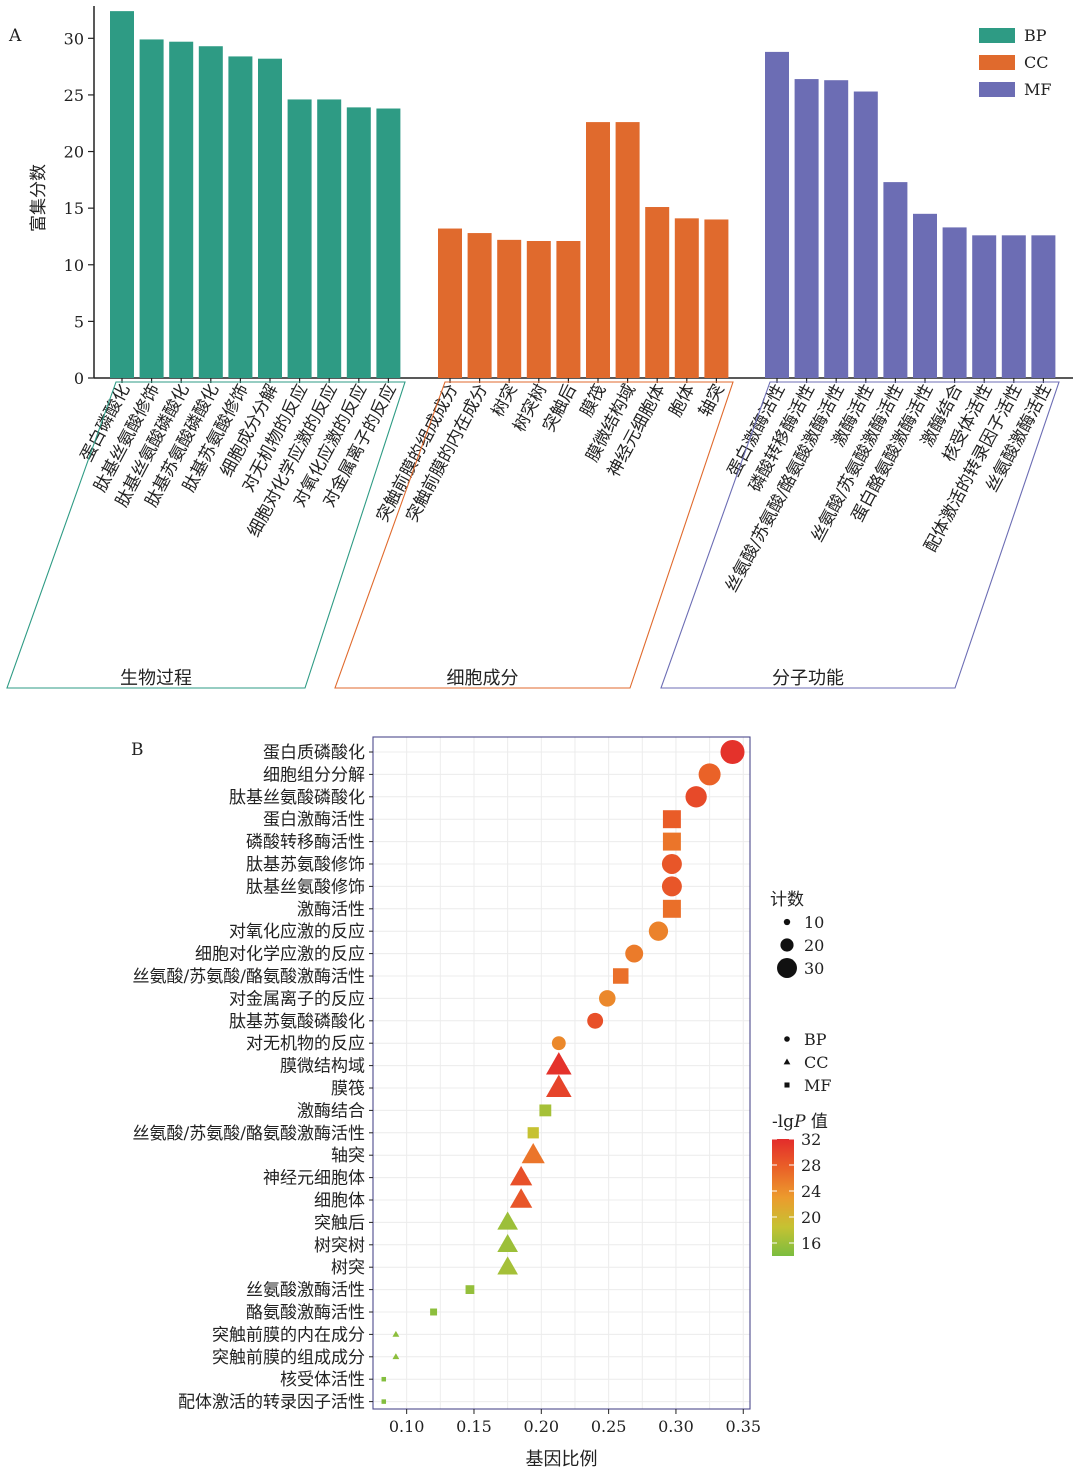  What do you see at coordinates (74, 265) in the screenshot?
I see `y-tick-label: 10` at bounding box center [74, 265].